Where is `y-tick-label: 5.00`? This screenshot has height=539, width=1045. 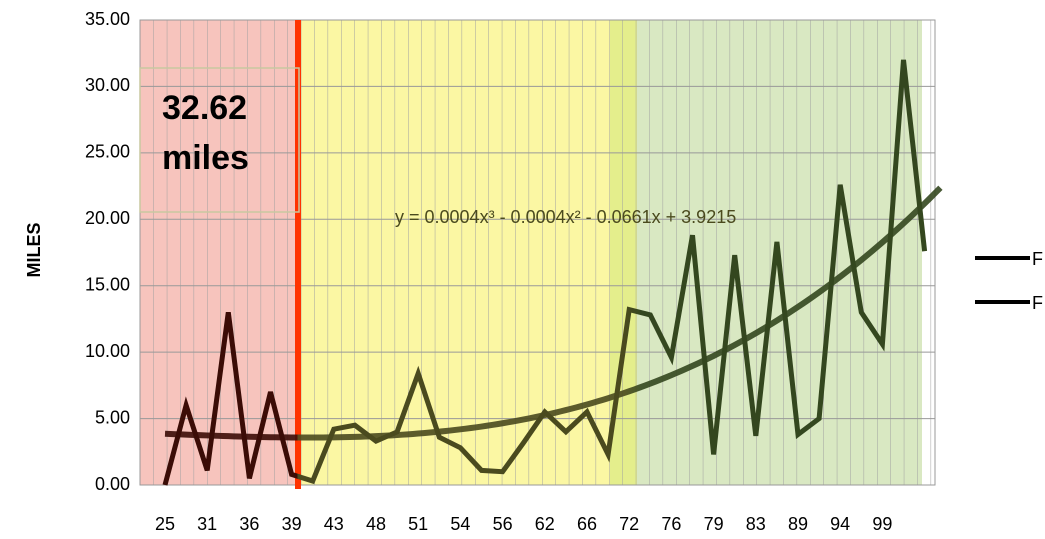 y-tick-label: 5.00 is located at coordinates (112, 417).